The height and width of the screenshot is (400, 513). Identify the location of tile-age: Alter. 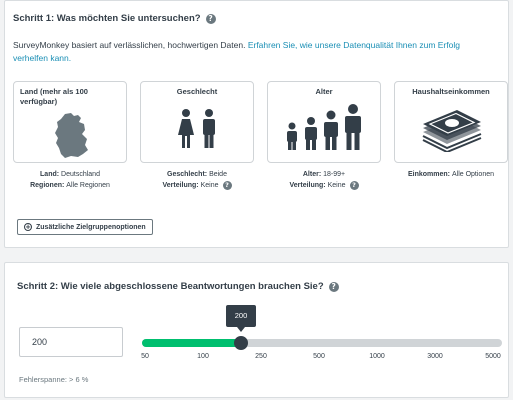
(324, 122).